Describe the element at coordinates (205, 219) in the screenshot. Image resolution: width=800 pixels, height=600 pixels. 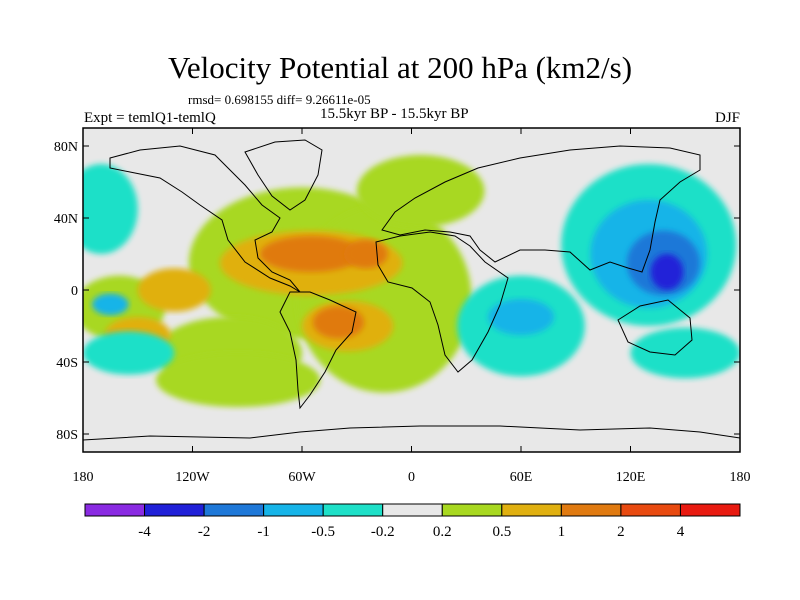
I see `coastline-north-america` at that location.